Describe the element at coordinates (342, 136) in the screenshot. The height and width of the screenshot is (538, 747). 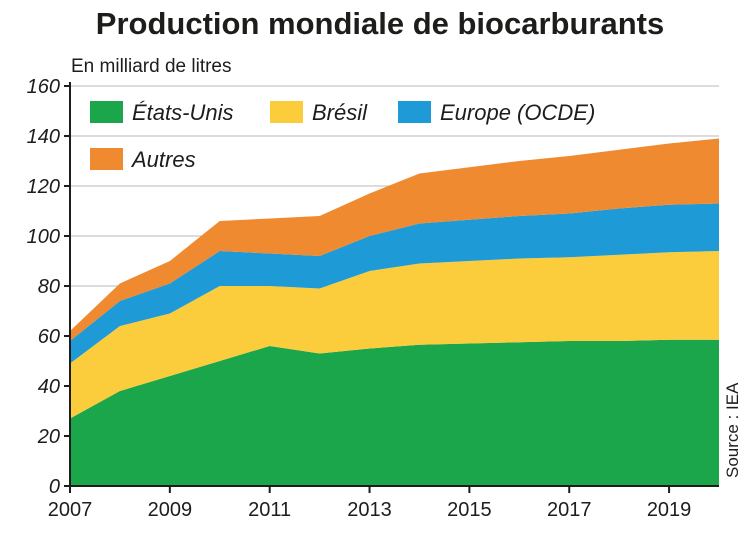
I see `legend: États-Unis Brésil Europe (OCDE) Autres` at that location.